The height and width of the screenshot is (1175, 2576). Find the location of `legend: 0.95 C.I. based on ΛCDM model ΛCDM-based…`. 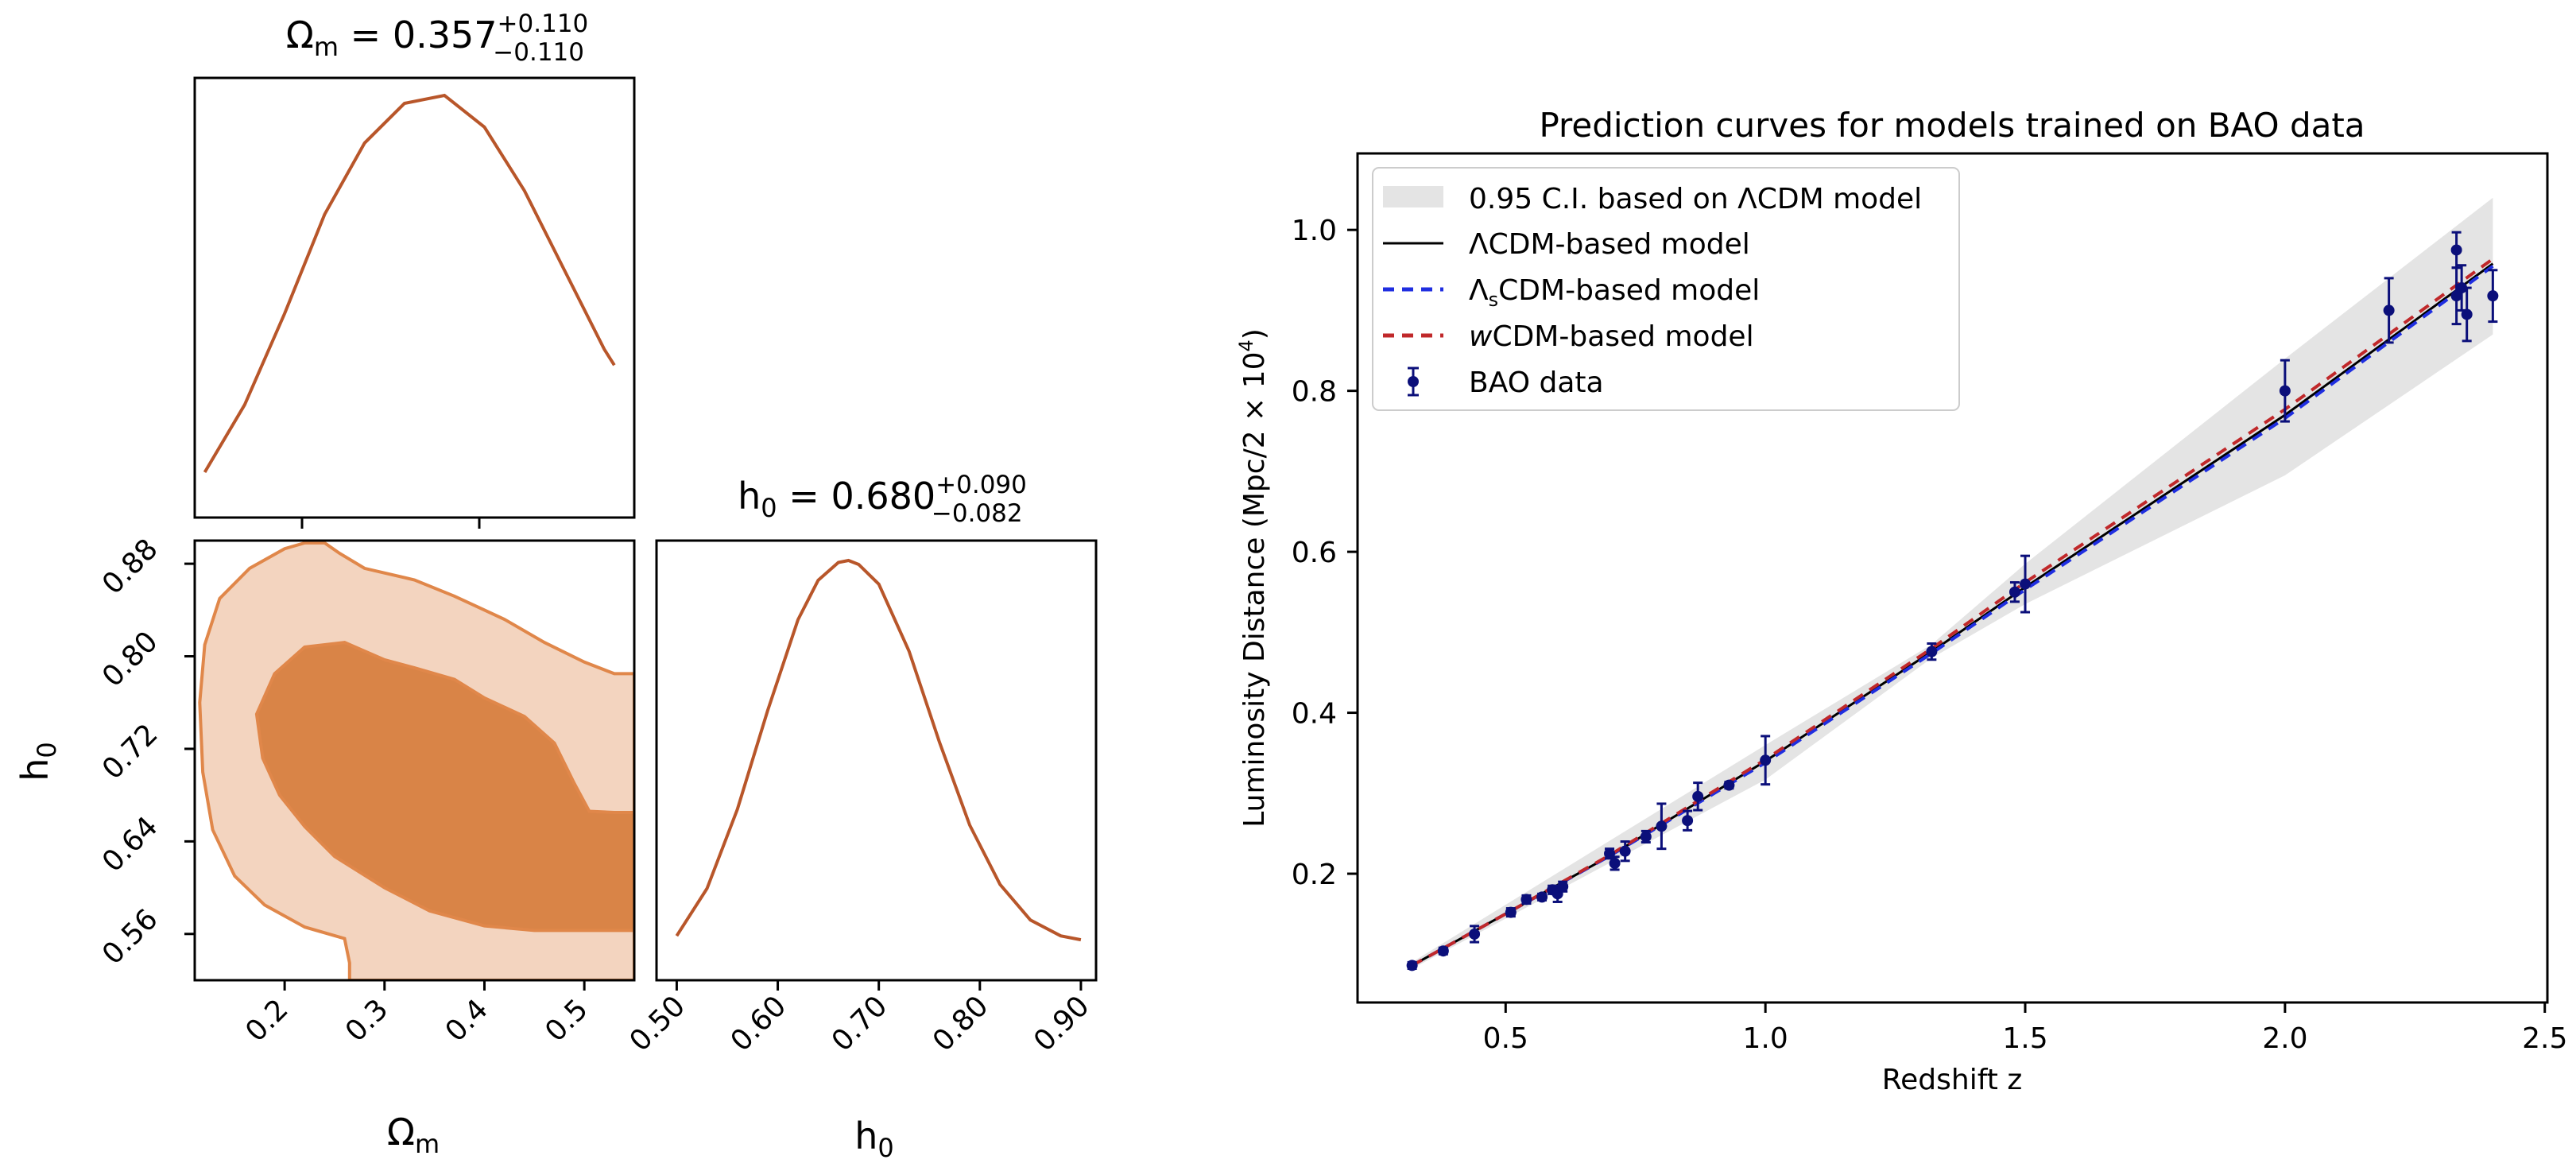

legend: 0.95 C.I. based on ΛCDM model ΛCDM-based… is located at coordinates (1666, 289).